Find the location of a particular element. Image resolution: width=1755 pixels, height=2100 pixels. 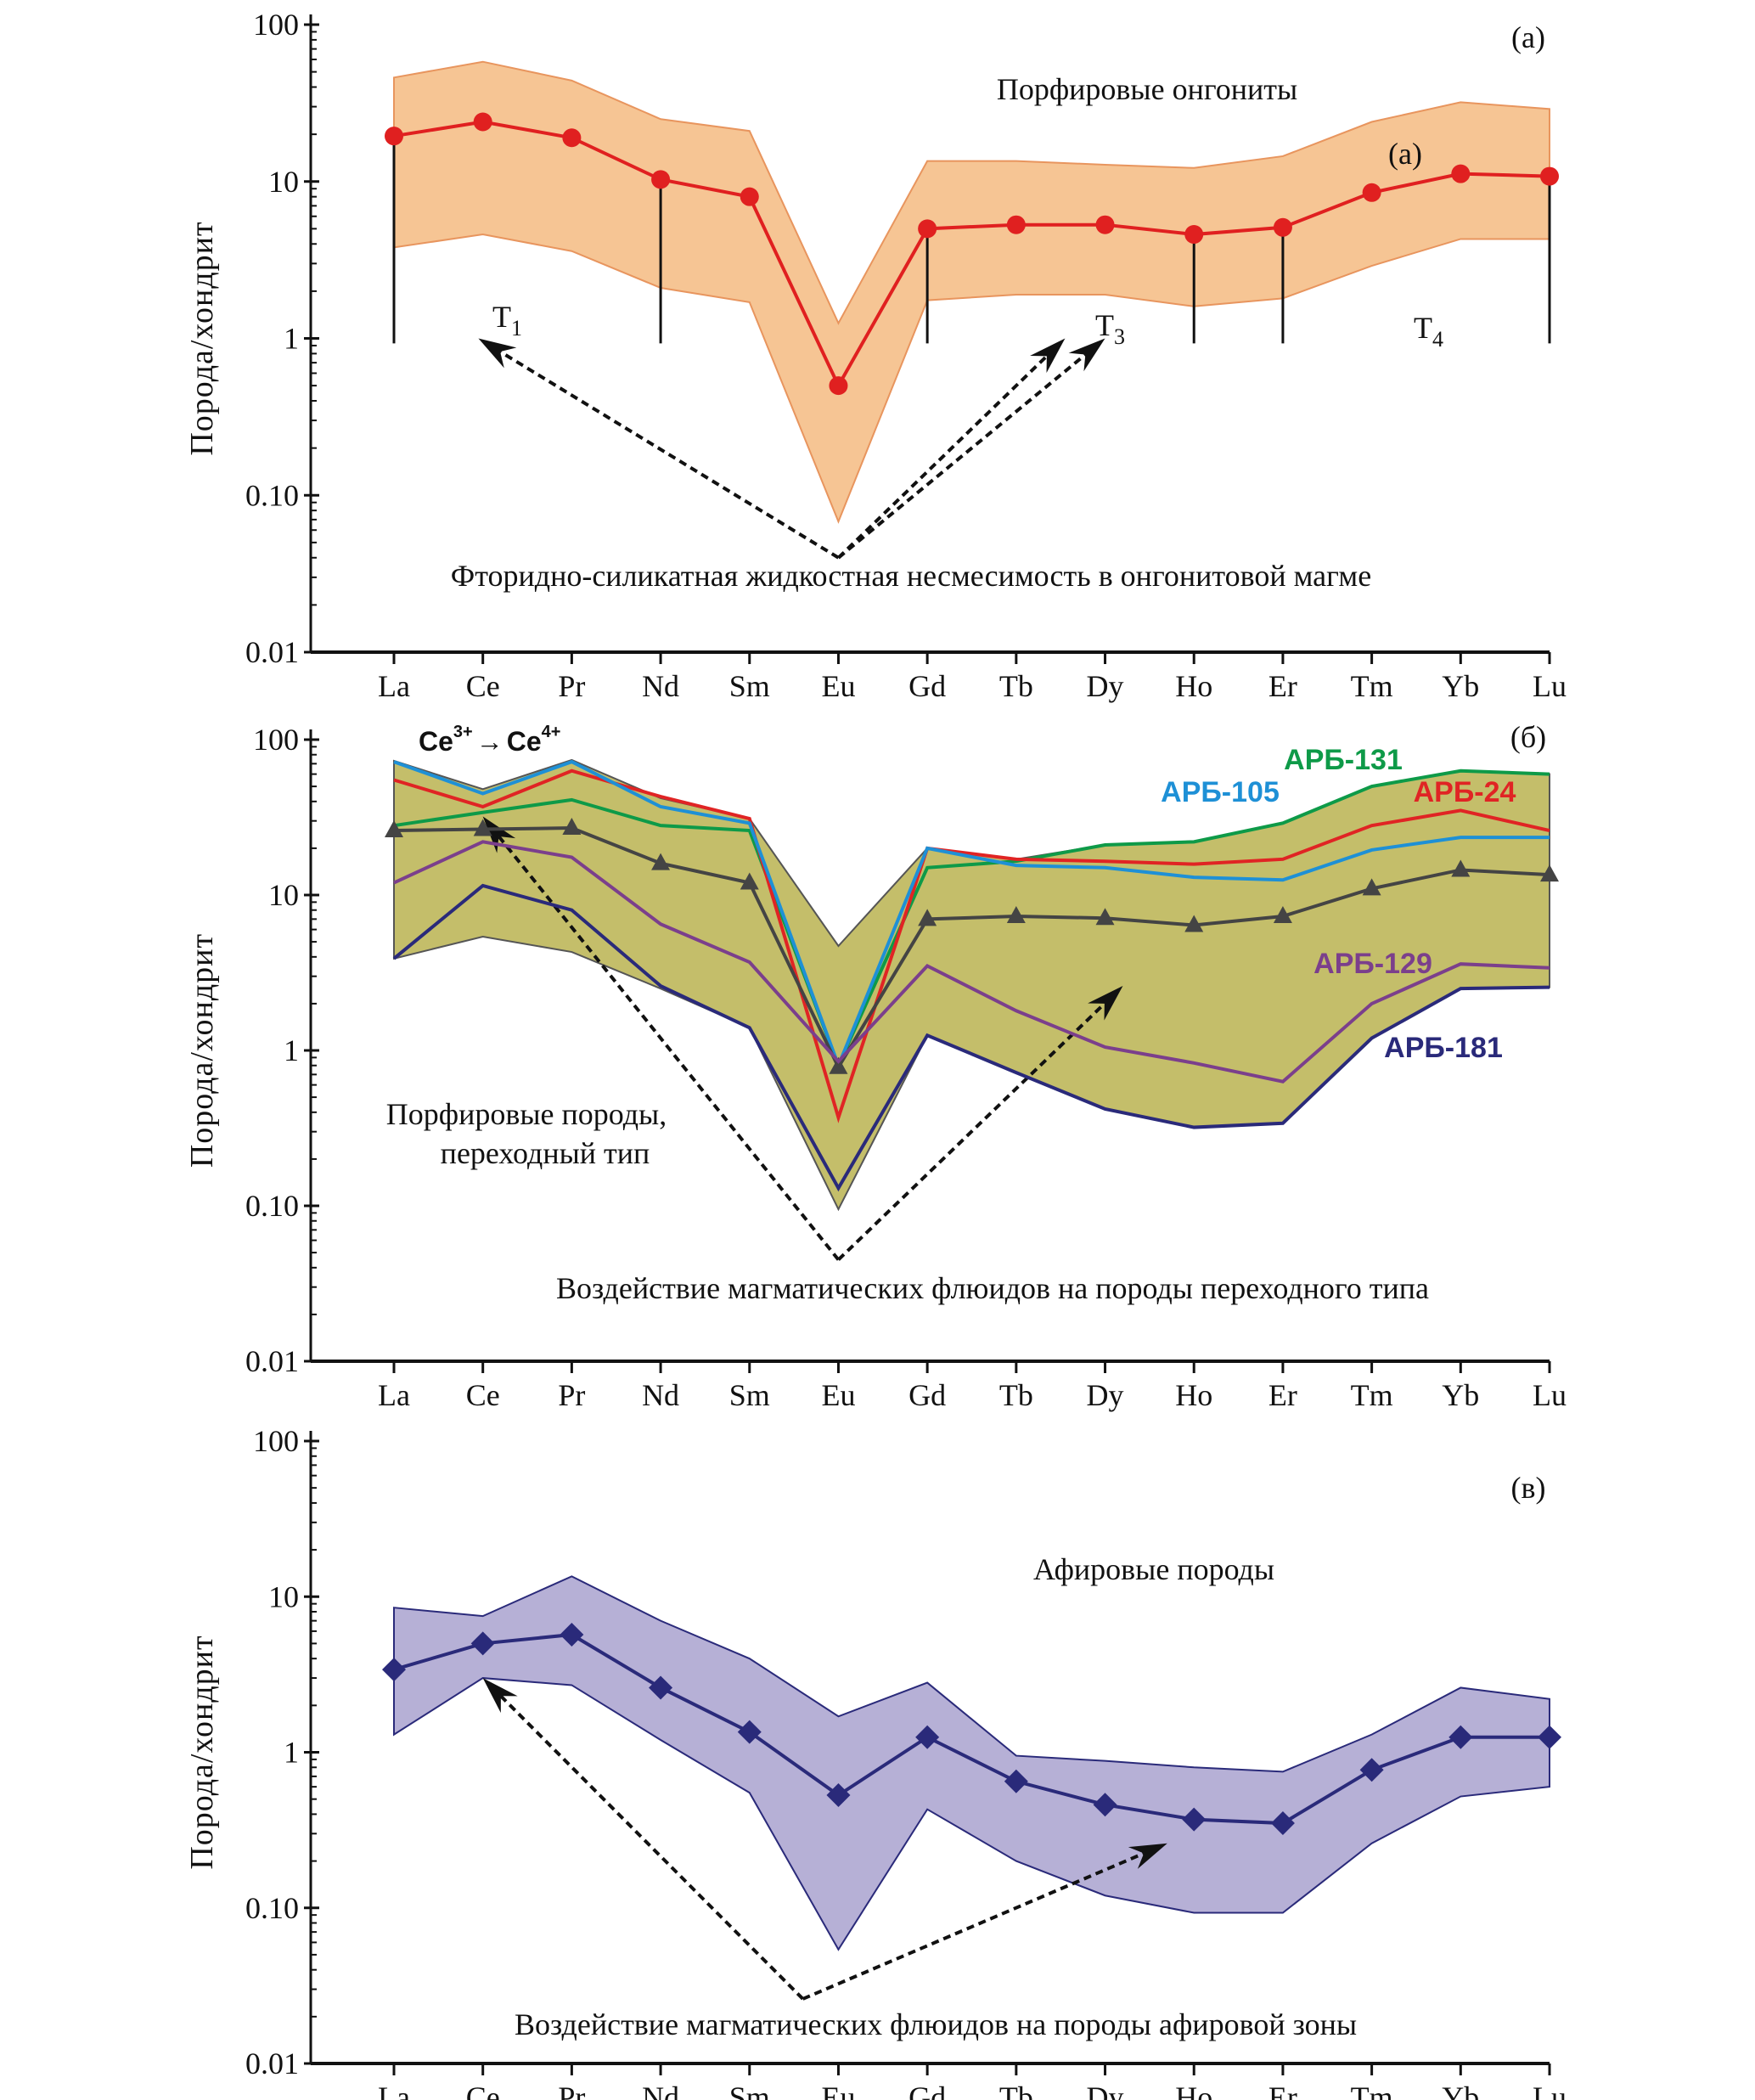

data-point-Ho is located at coordinates (1194, 235).